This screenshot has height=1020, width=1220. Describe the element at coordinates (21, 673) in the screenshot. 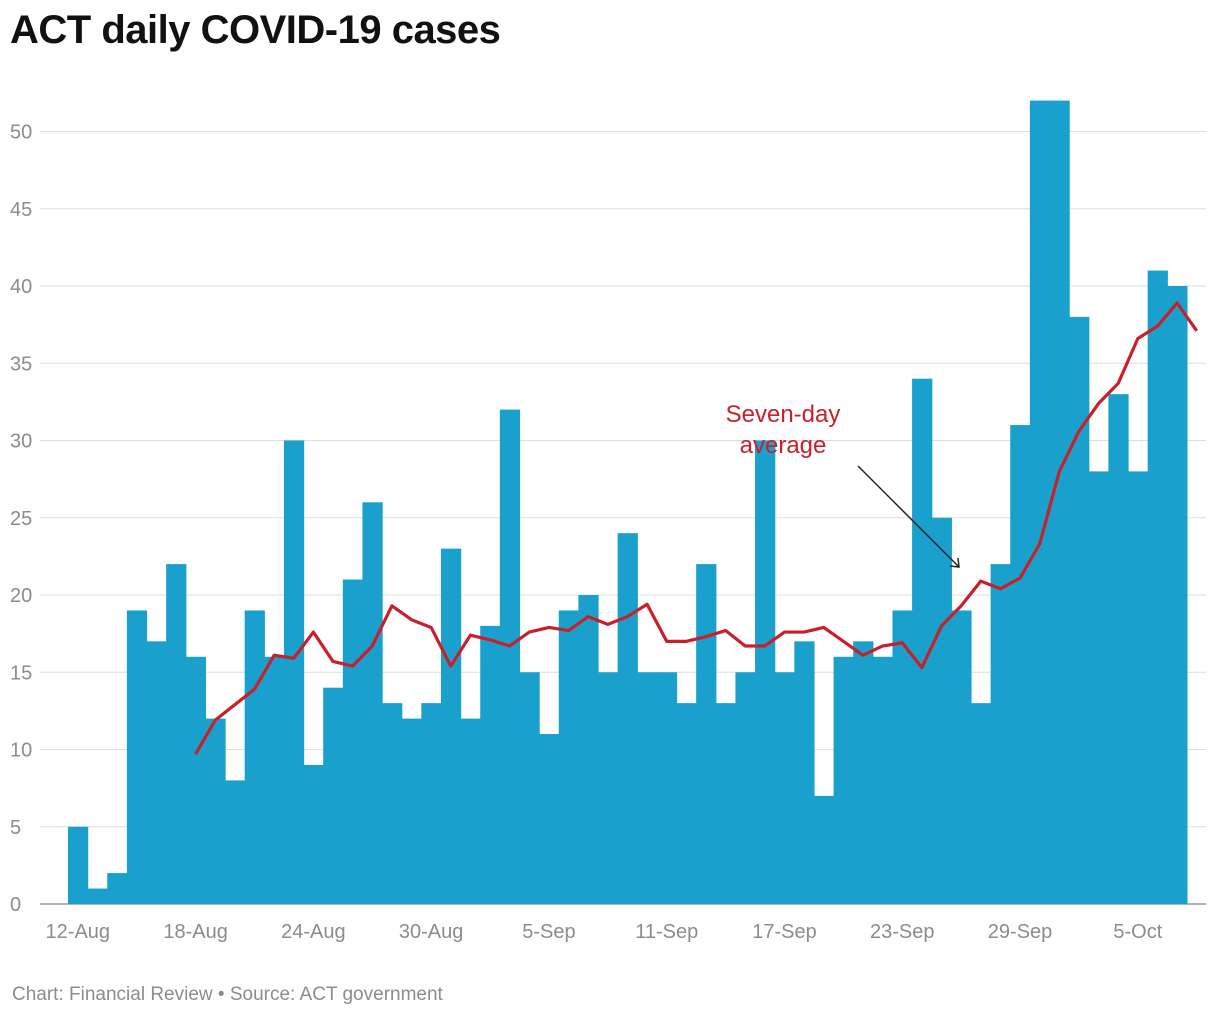

I see `y-tick-label: 15` at that location.